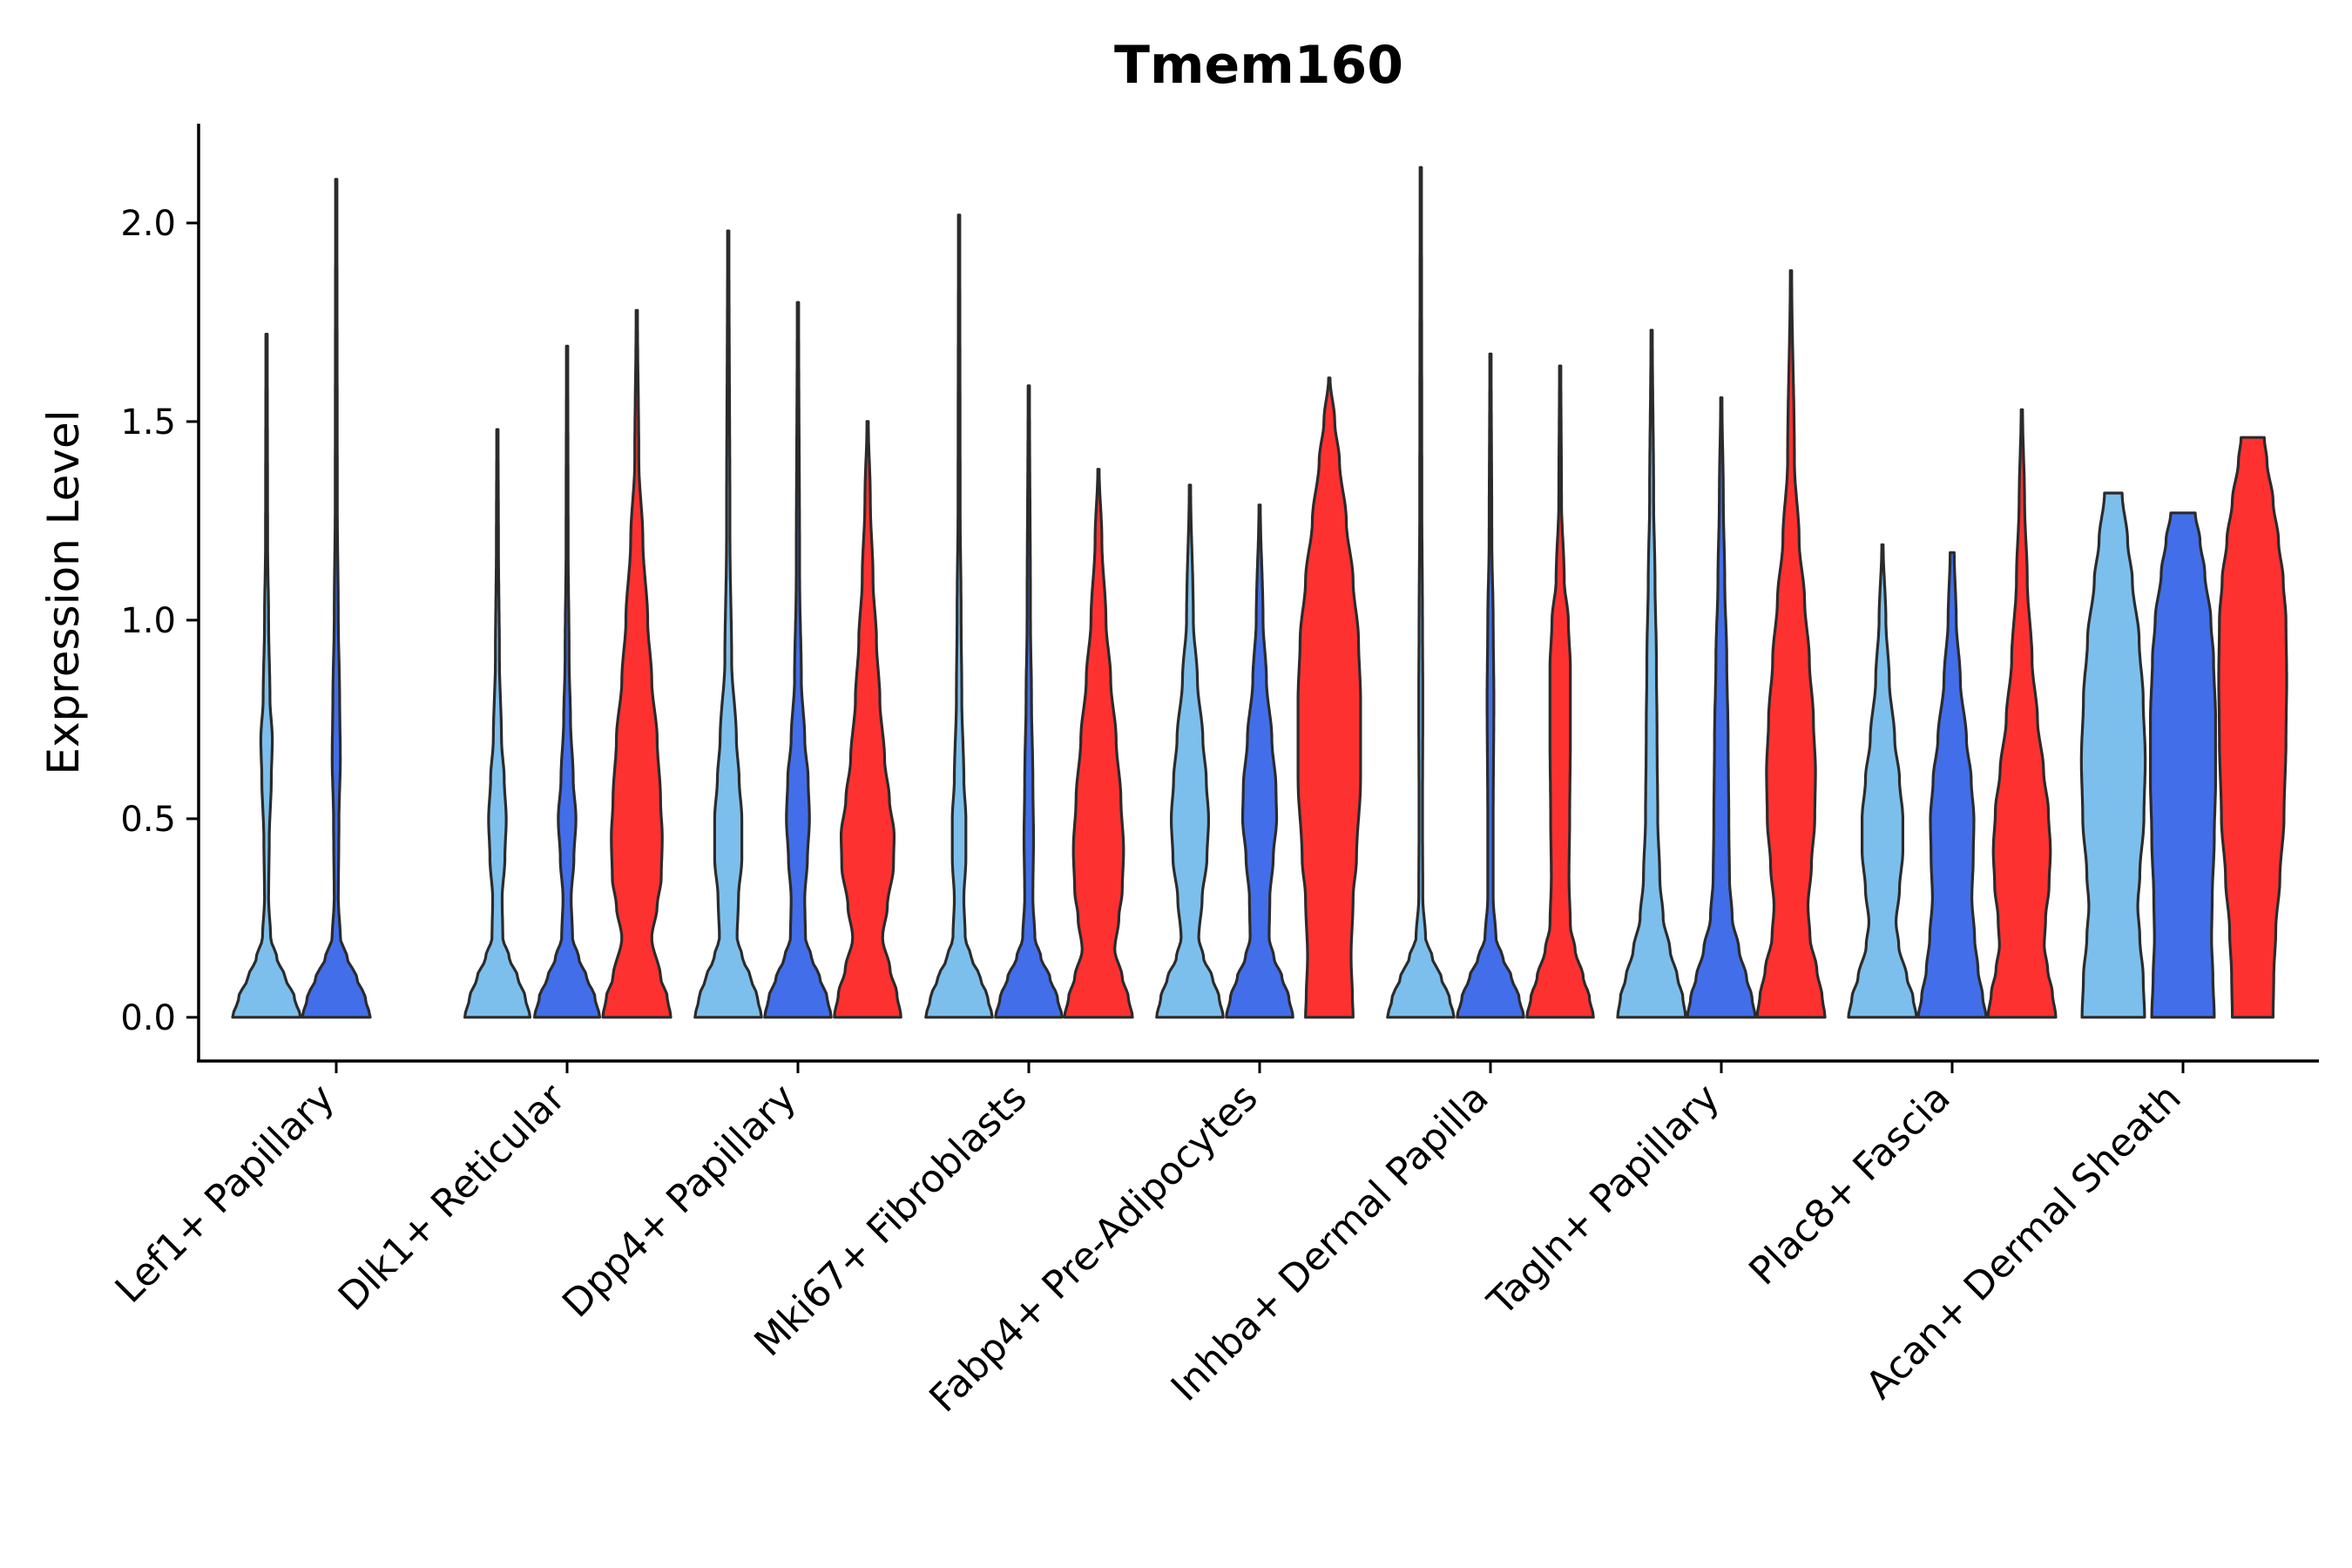  I want to click on x-category-label: Lef1+ Papillary, so click(225, 1194).